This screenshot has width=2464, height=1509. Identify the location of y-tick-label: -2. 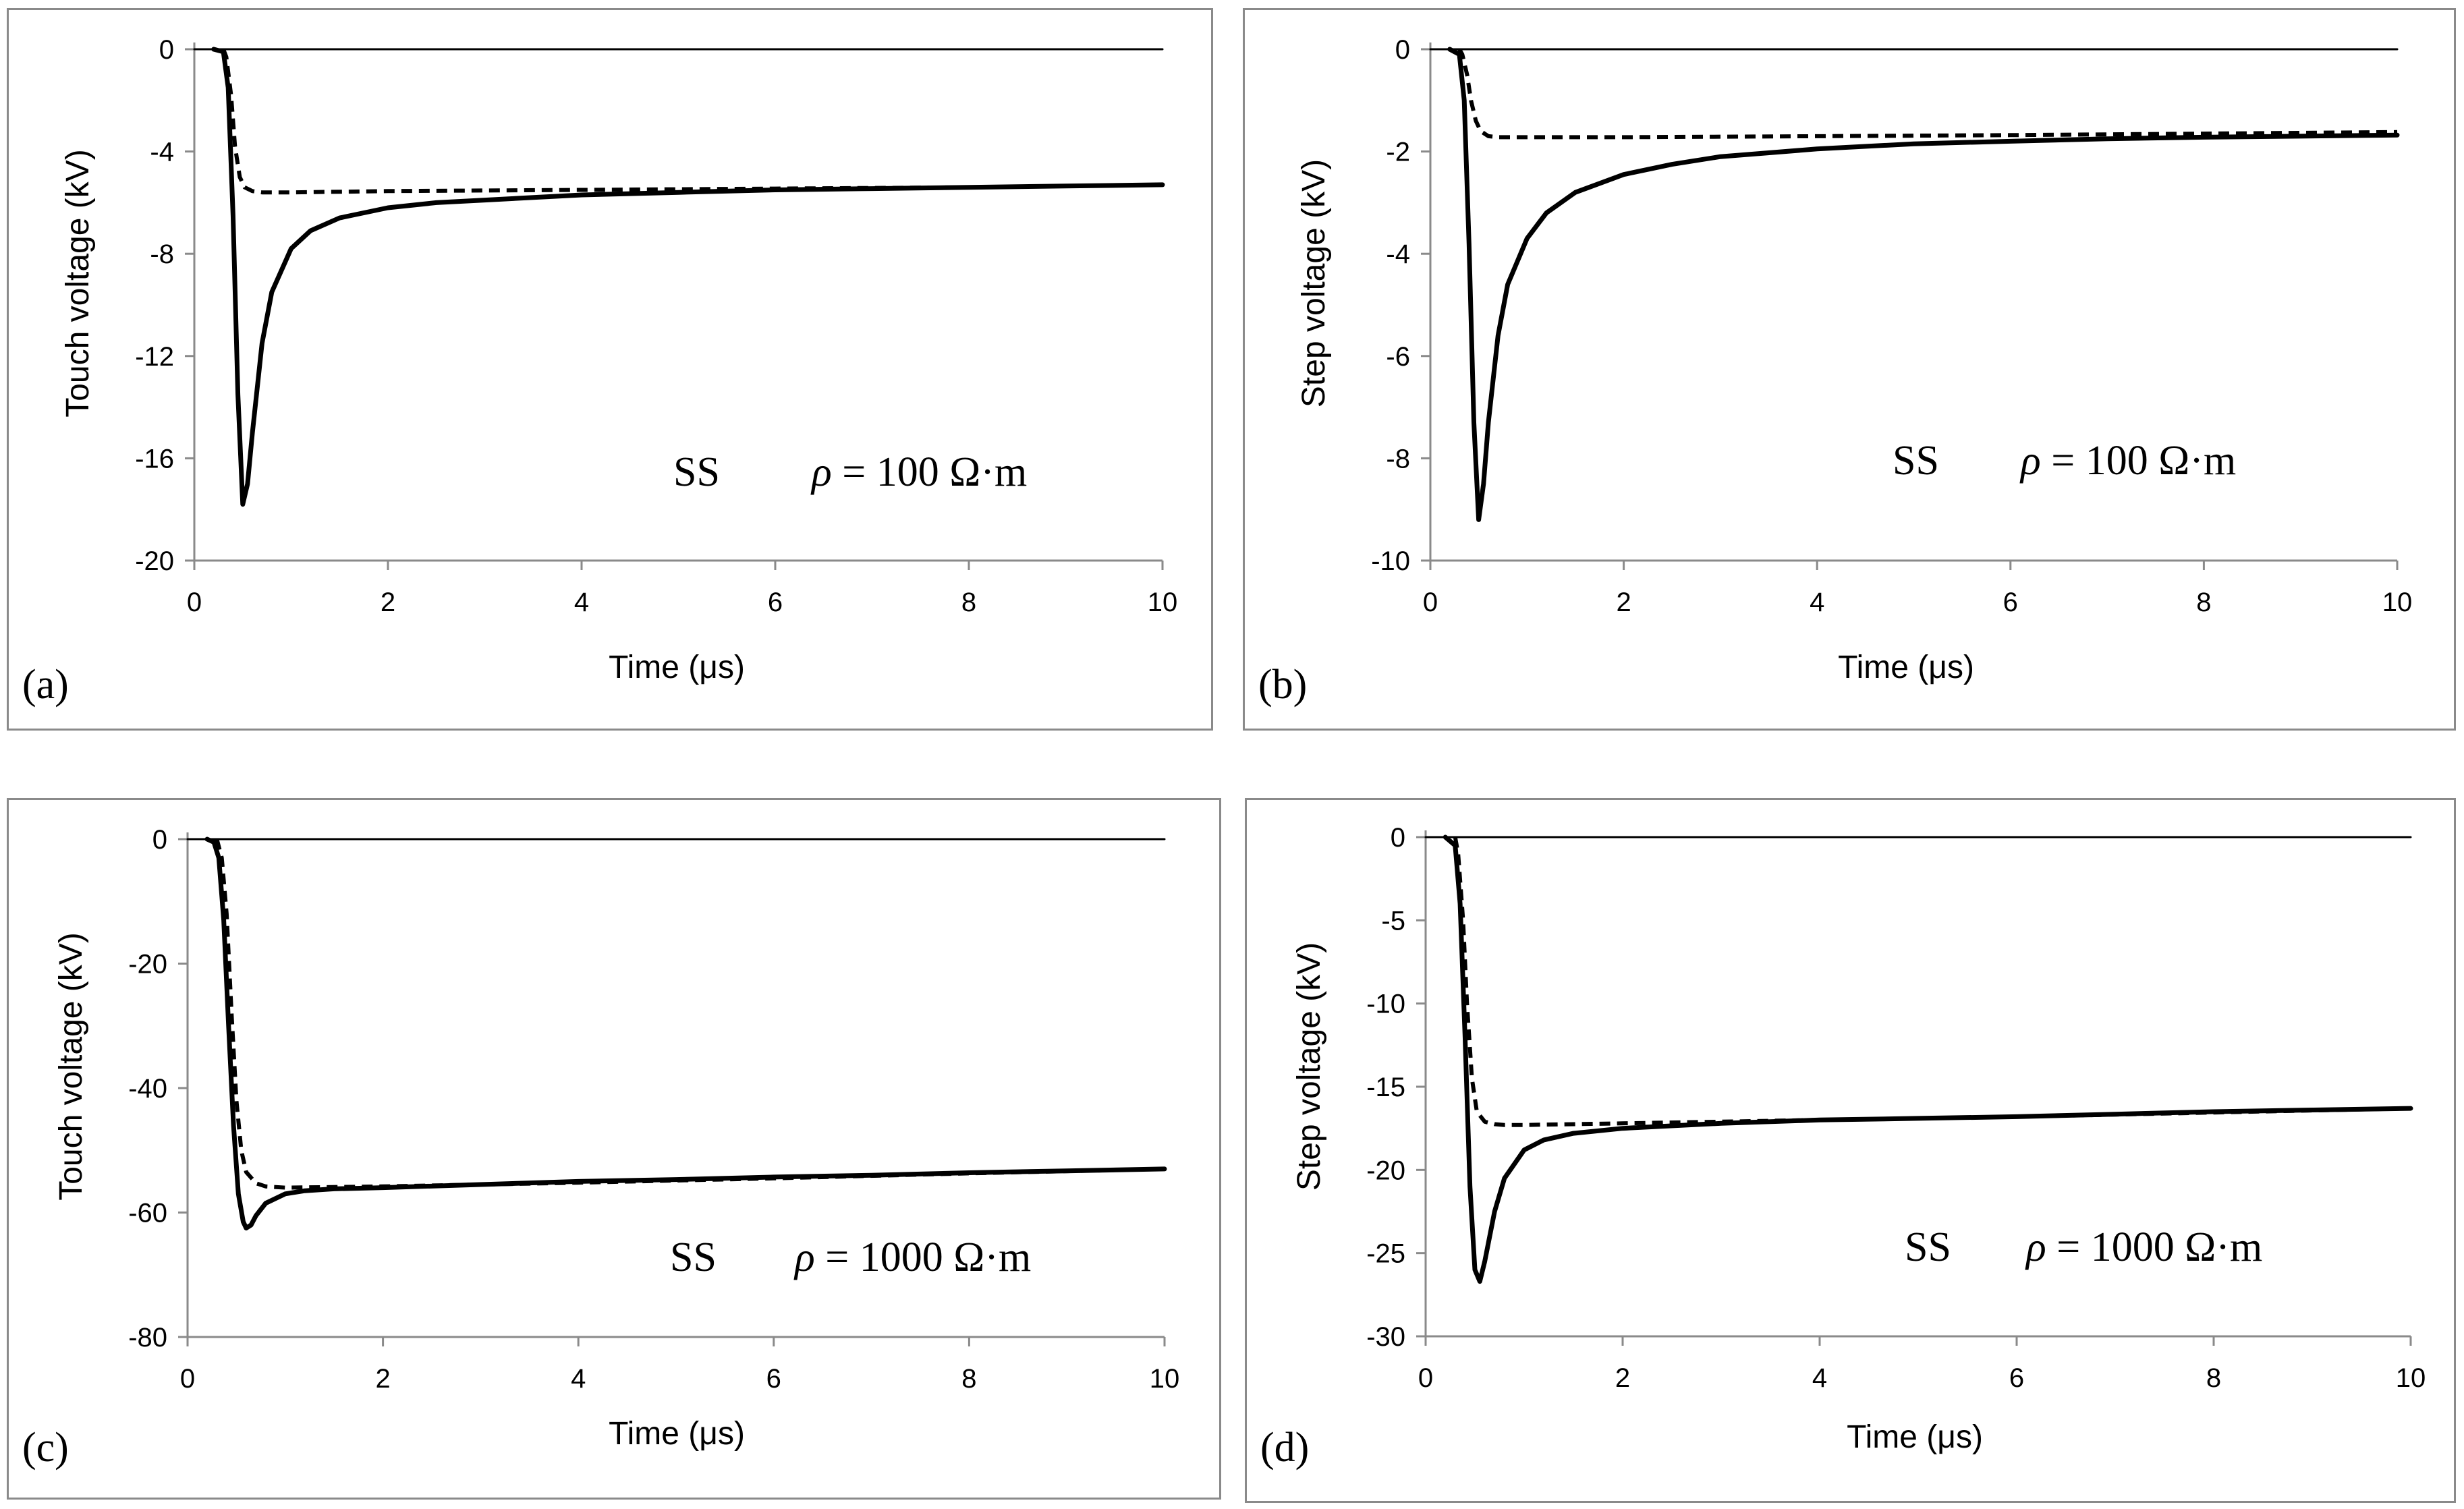
(1398, 152).